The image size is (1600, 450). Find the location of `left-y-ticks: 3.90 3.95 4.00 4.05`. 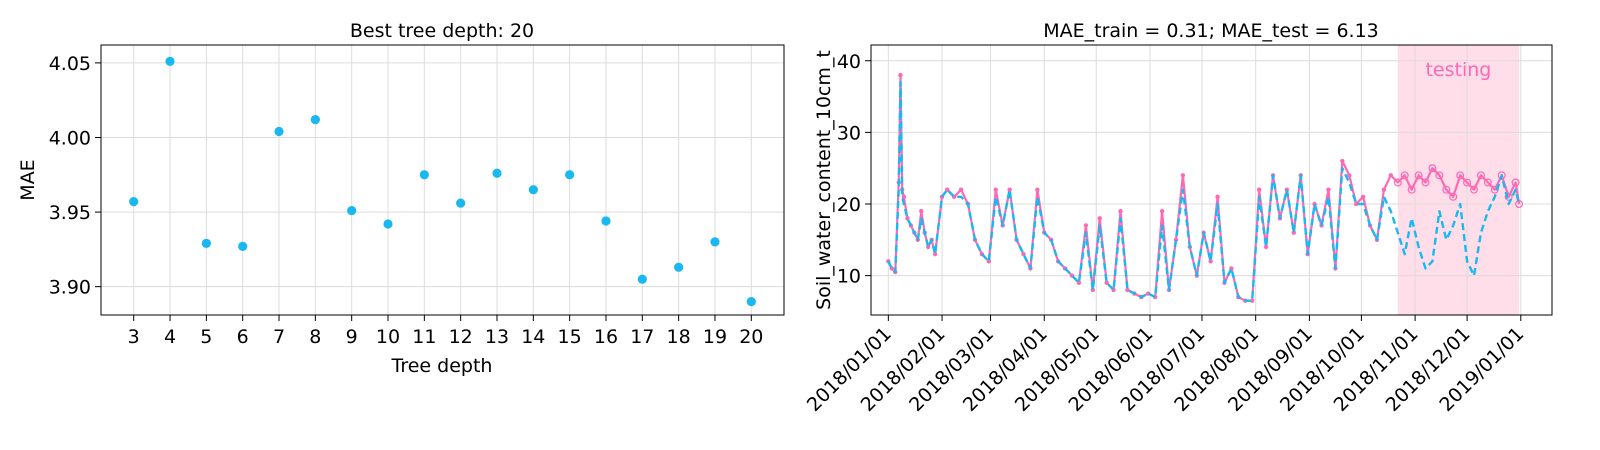

left-y-ticks: 3.90 3.95 4.00 4.05 is located at coordinates (75, 176).